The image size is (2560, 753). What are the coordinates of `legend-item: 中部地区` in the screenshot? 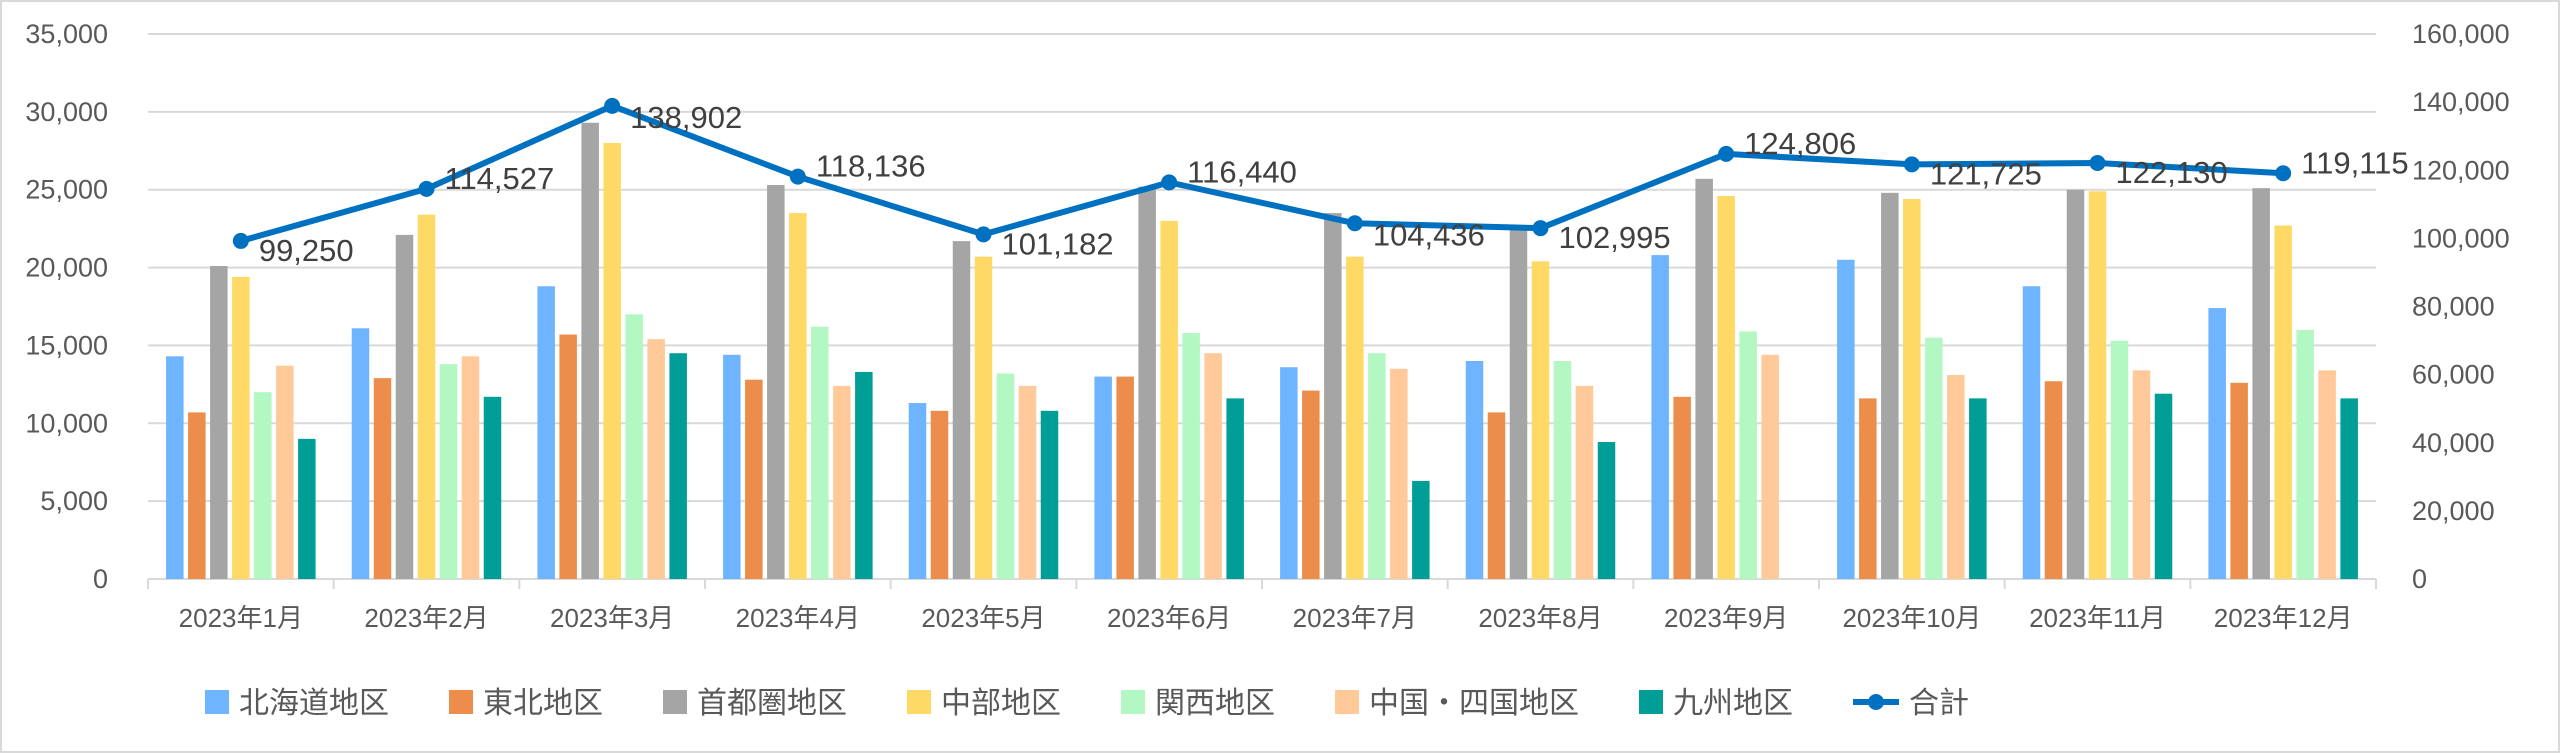 It's located at (984, 703).